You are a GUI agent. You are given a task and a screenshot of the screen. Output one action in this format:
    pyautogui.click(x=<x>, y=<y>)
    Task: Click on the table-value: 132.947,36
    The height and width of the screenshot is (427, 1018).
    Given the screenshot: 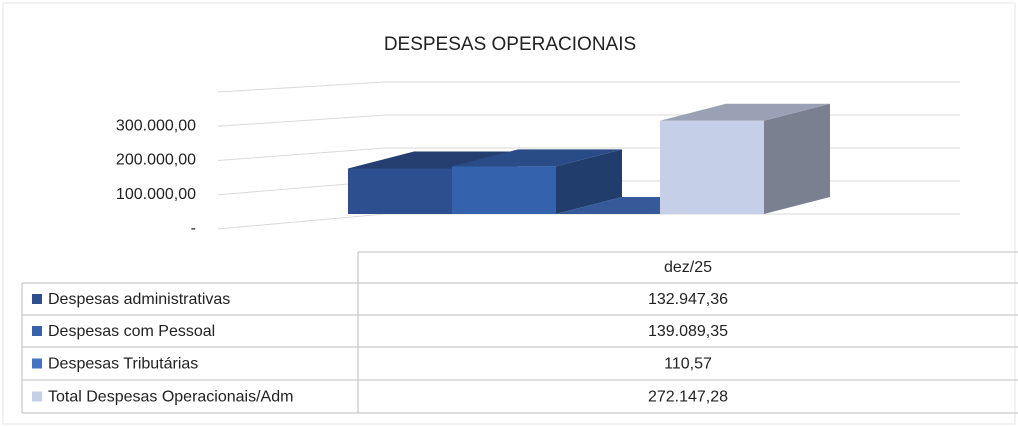 What is the action you would take?
    pyautogui.click(x=688, y=299)
    